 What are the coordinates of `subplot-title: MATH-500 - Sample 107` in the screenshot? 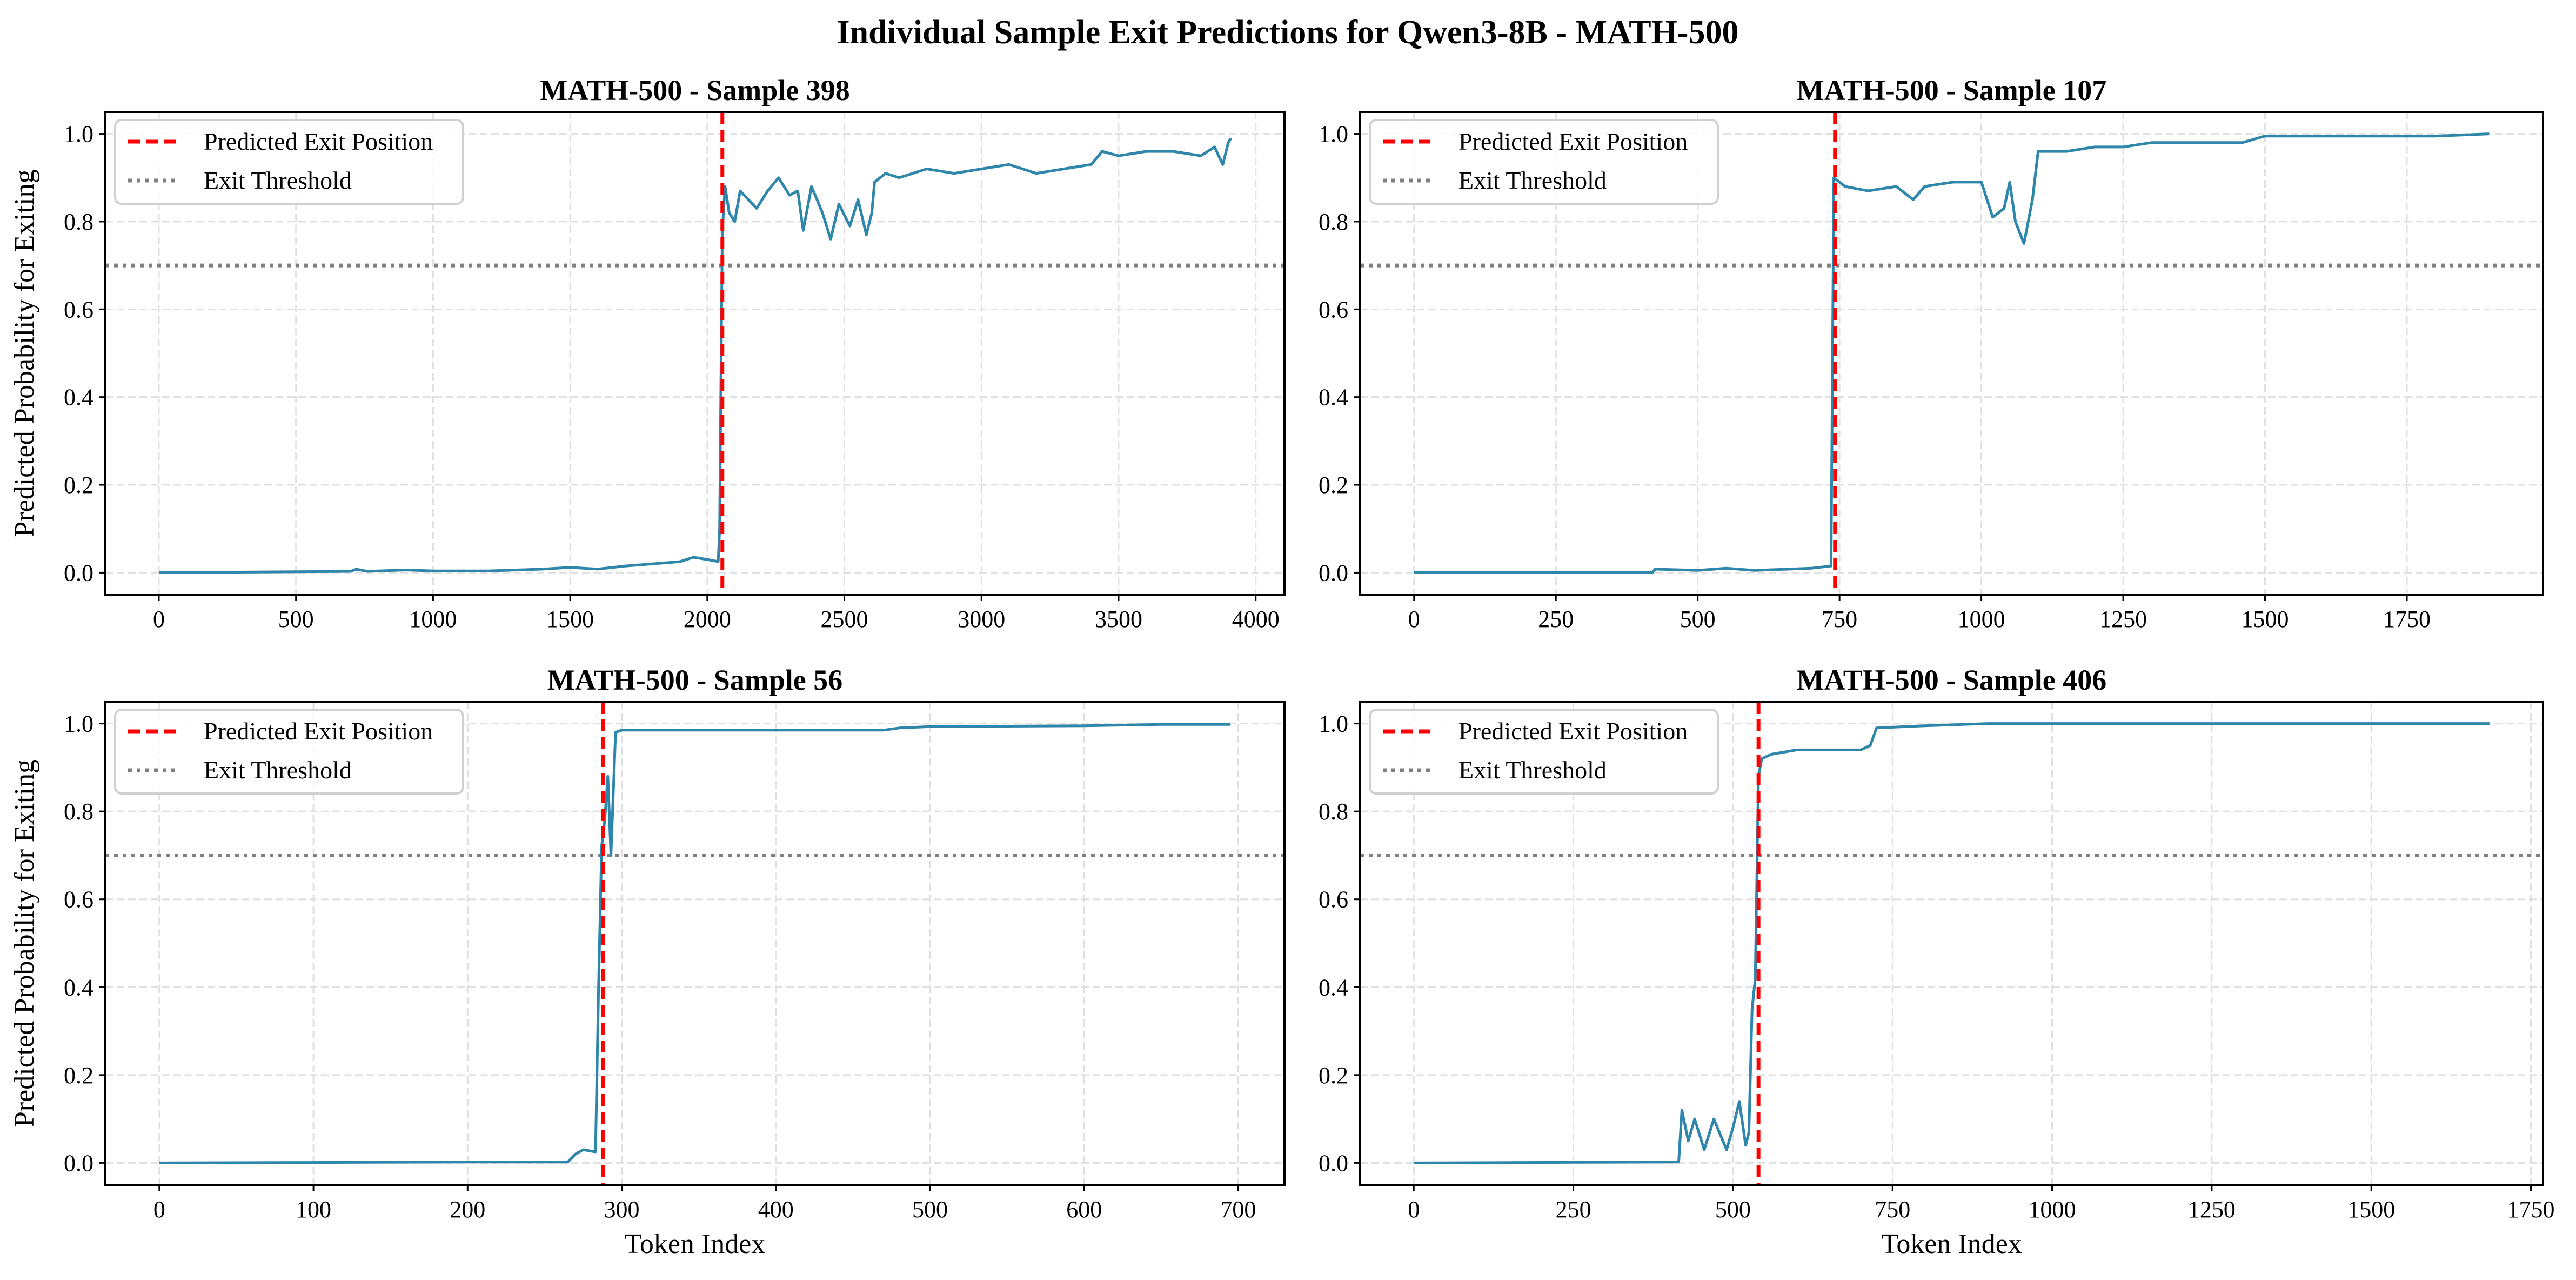 It's located at (1951, 90).